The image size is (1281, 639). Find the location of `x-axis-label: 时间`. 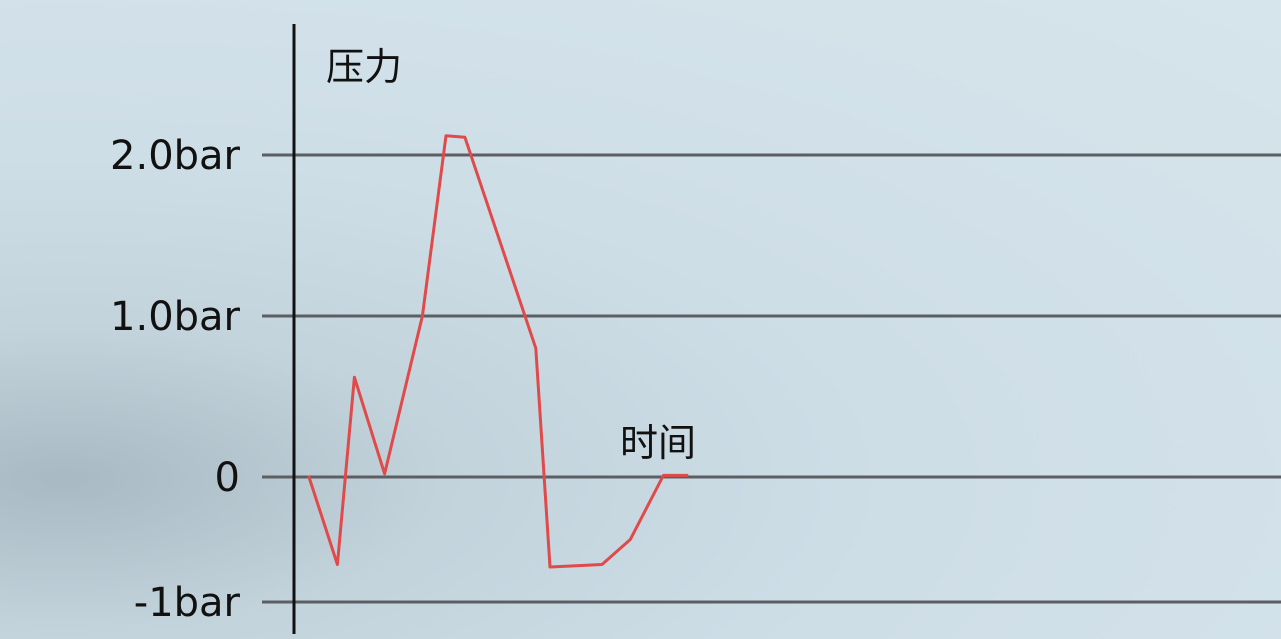

x-axis-label: 时间 is located at coordinates (658, 443).